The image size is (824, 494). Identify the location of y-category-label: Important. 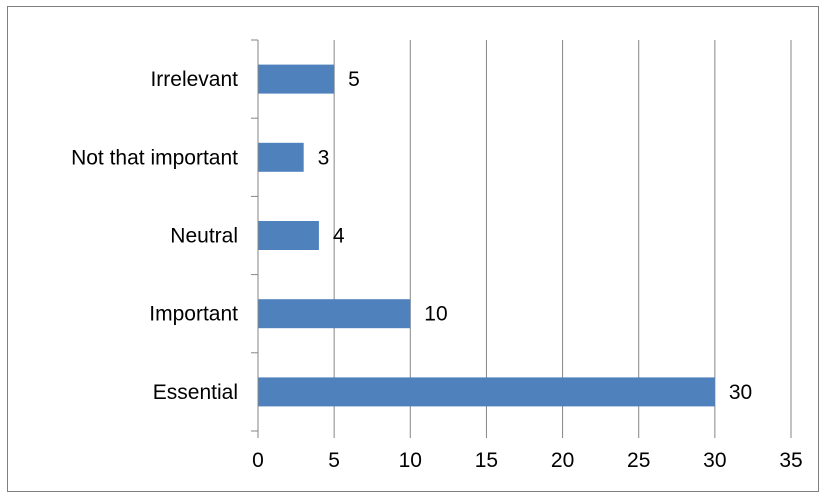
(193, 314).